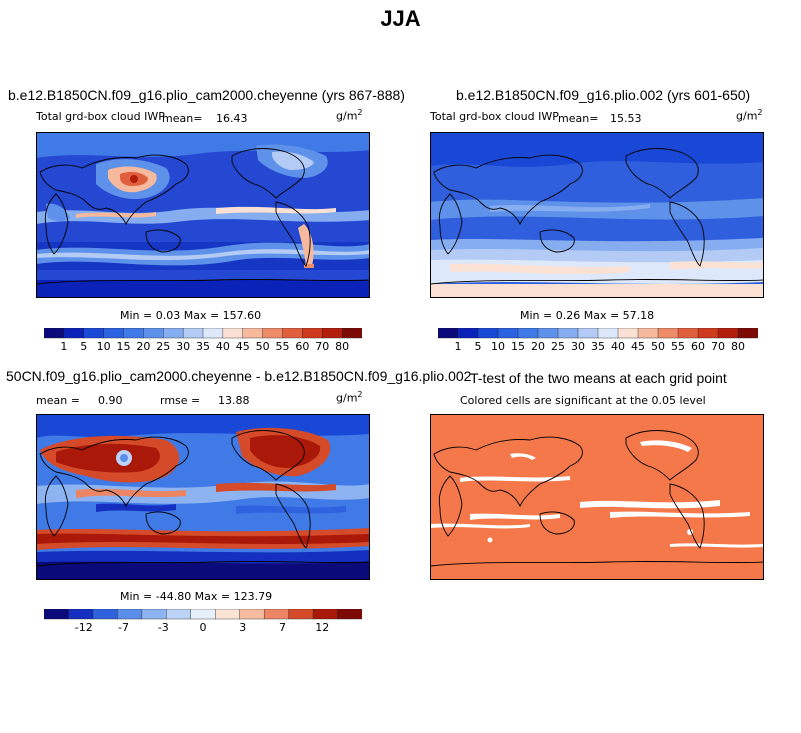 The height and width of the screenshot is (733, 801). Describe the element at coordinates (282, 627) in the screenshot. I see `colorbar-tick-label: 7` at that location.